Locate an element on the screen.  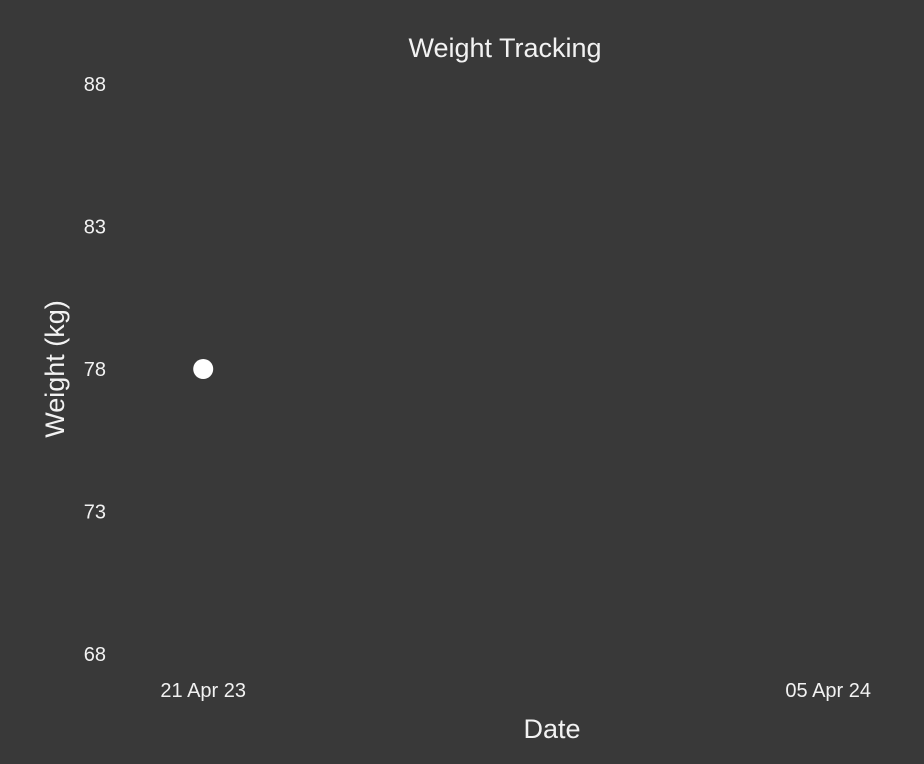
y-tick-label: 78 is located at coordinates (95, 370).